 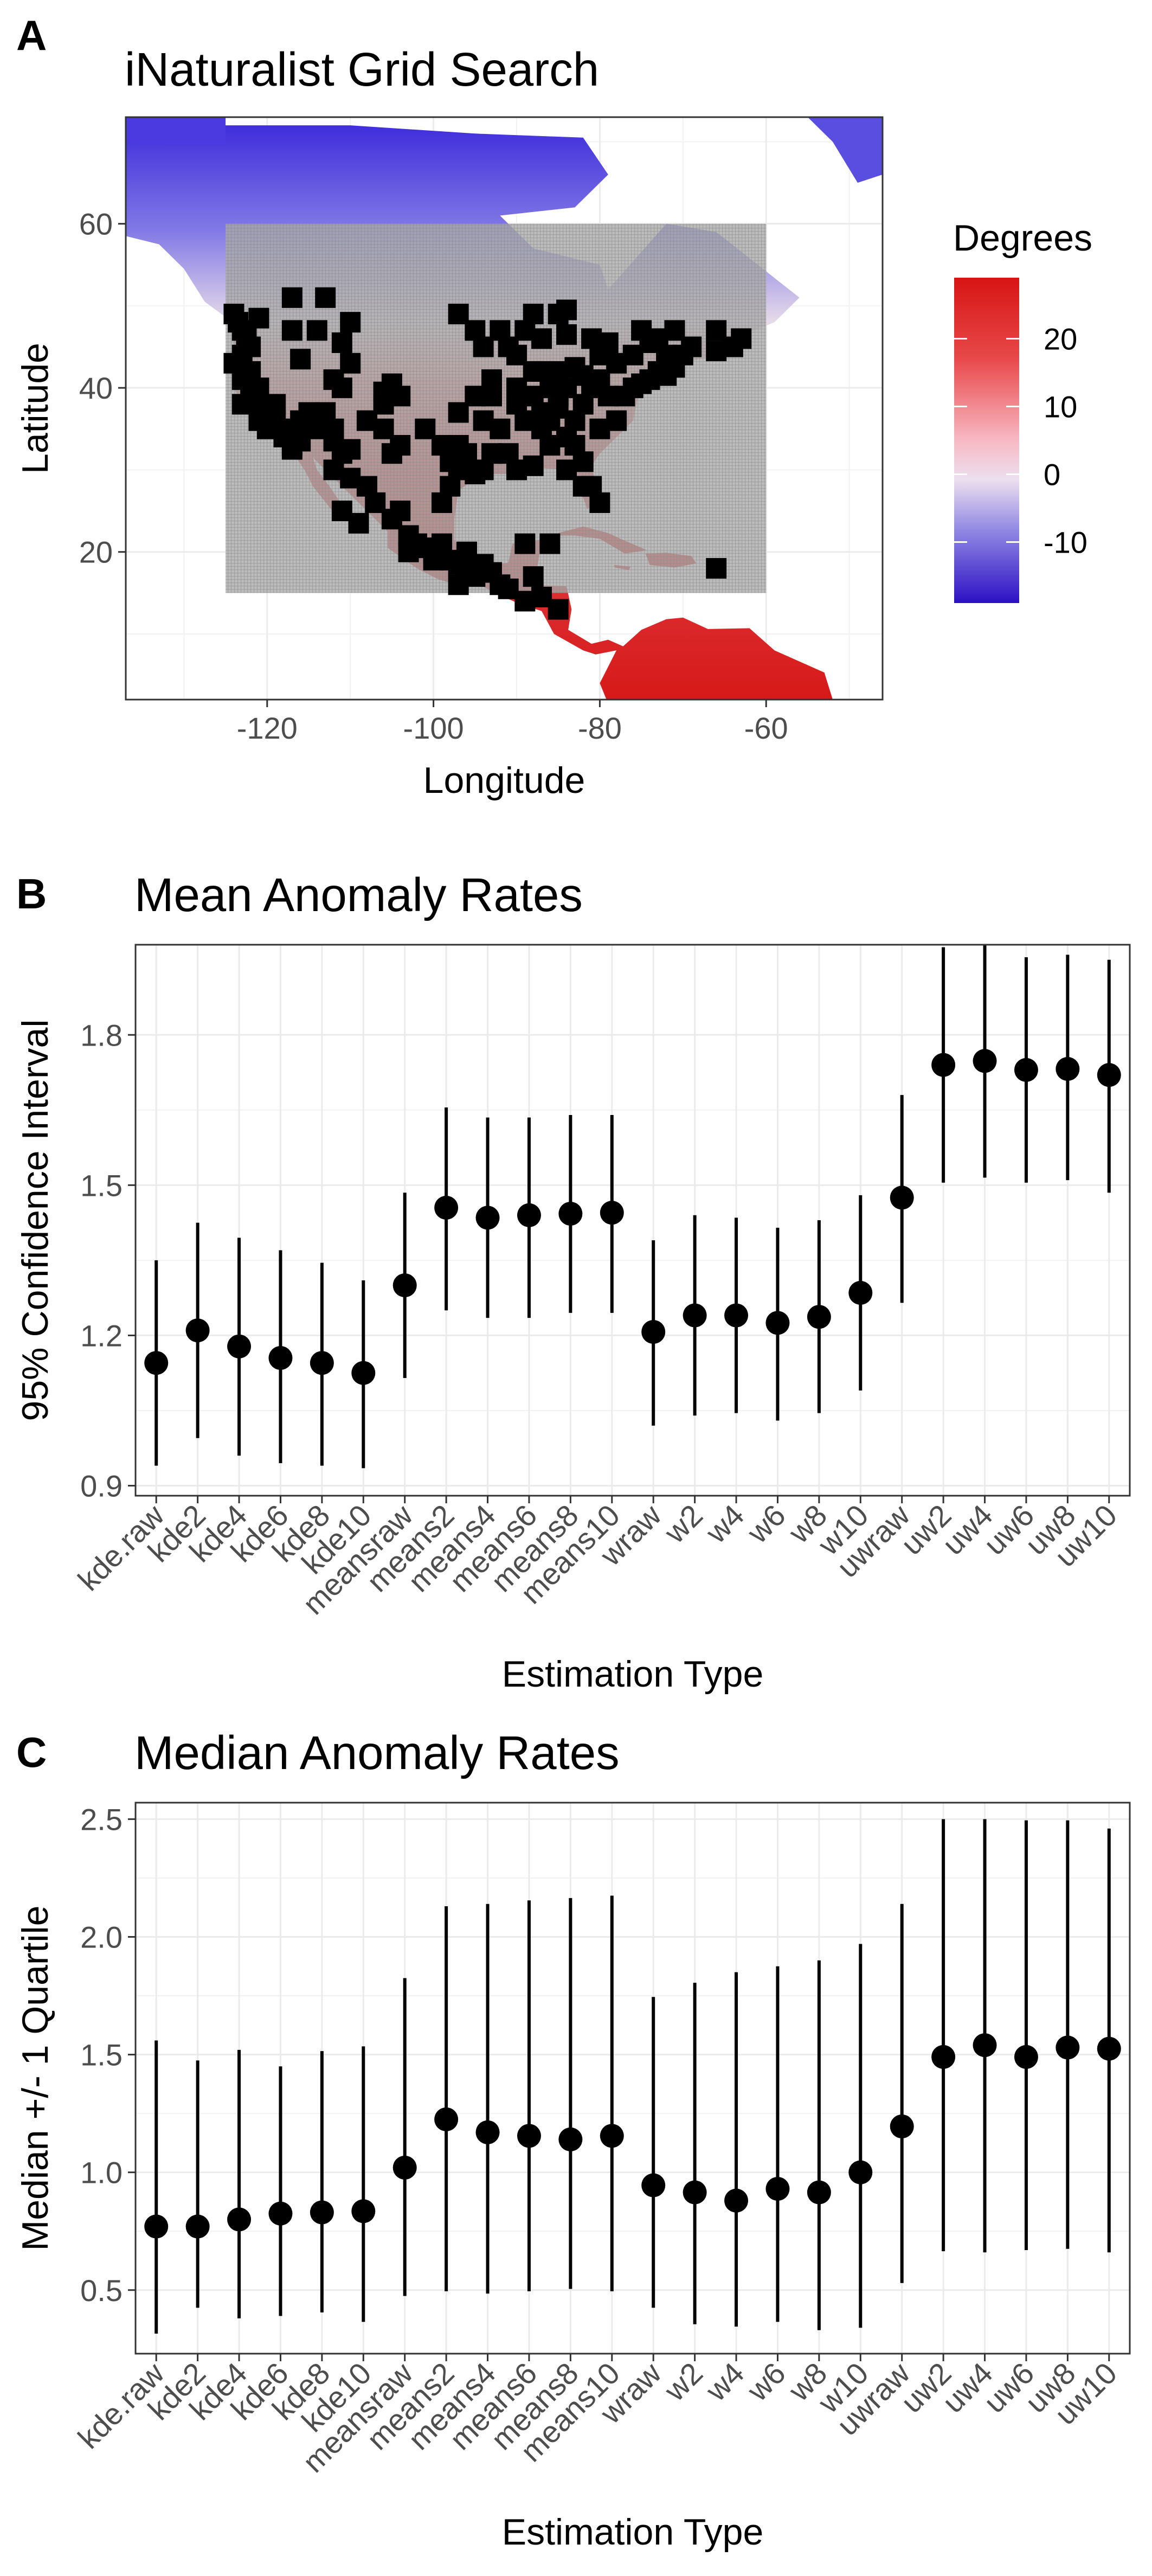 What do you see at coordinates (267, 728) in the screenshot?
I see `map-x-tick-label: -120` at bounding box center [267, 728].